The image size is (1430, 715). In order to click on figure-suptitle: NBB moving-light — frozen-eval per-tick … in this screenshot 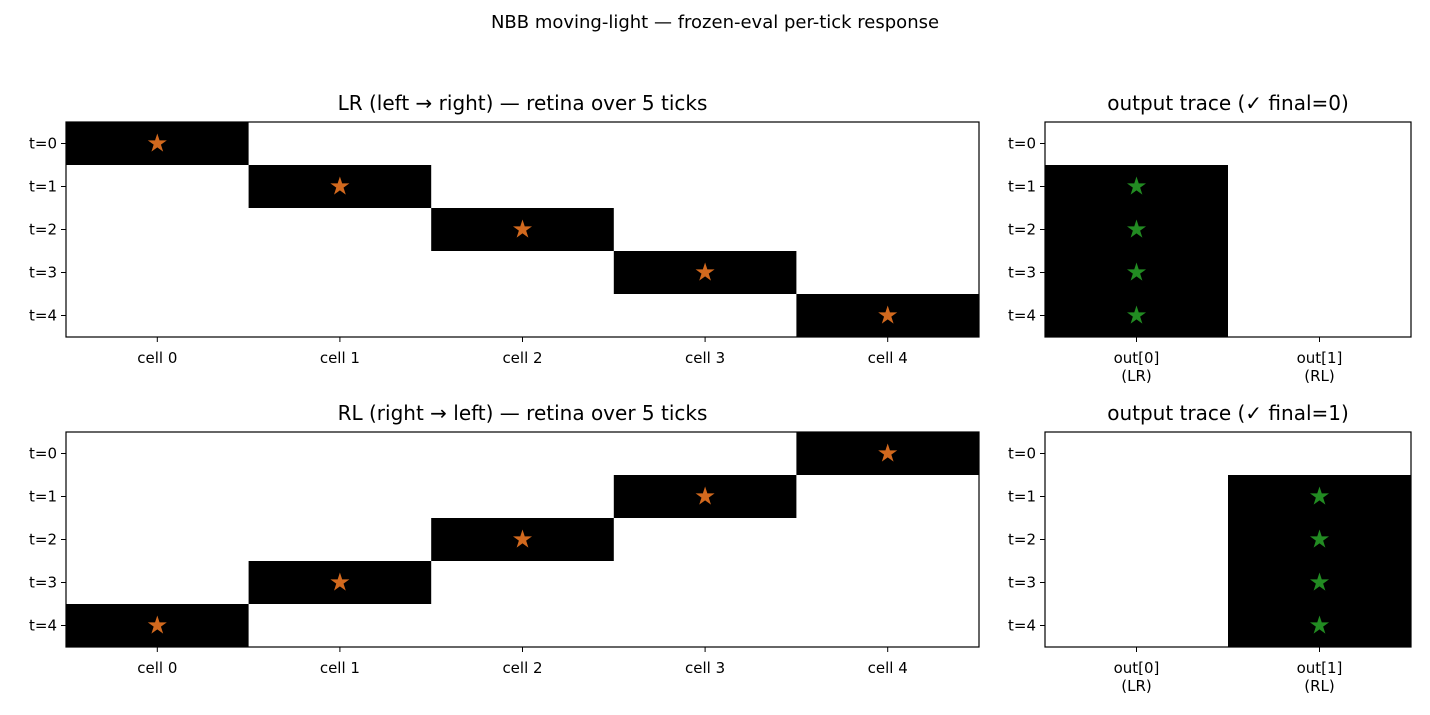, I will do `click(715, 22)`.